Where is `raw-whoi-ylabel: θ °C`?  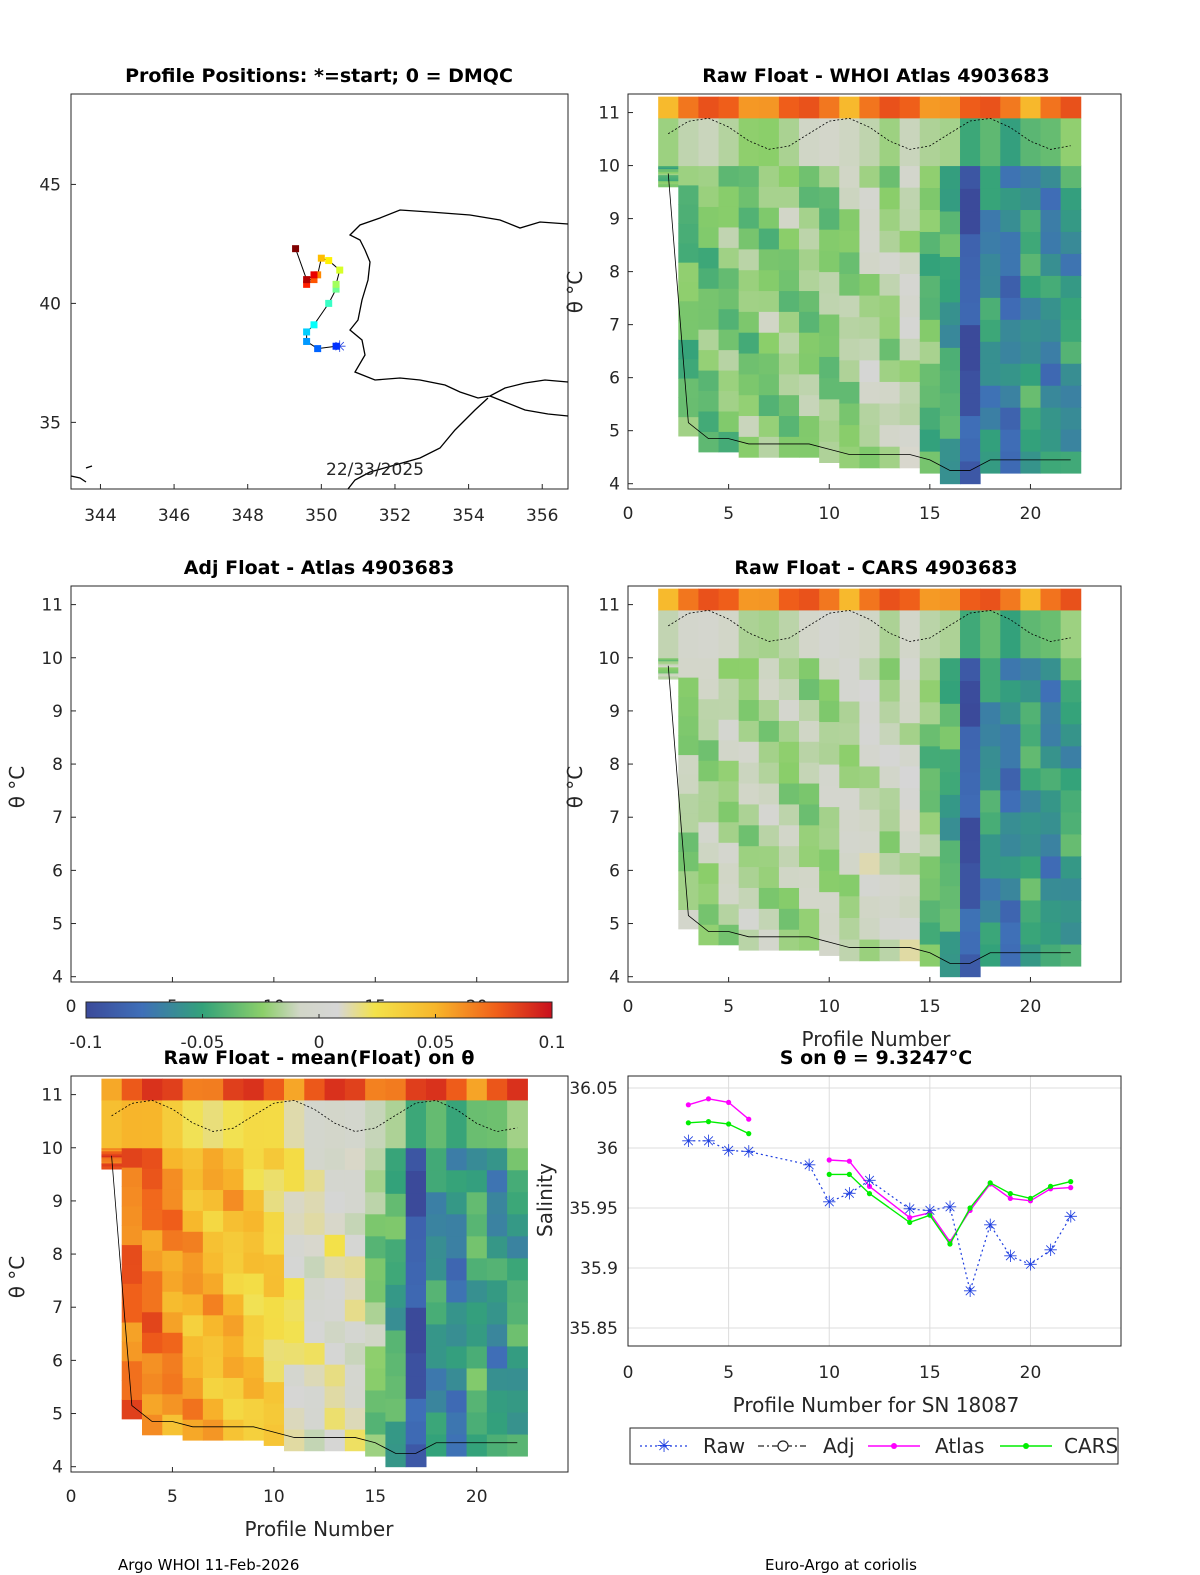 raw-whoi-ylabel: θ °C is located at coordinates (575, 292).